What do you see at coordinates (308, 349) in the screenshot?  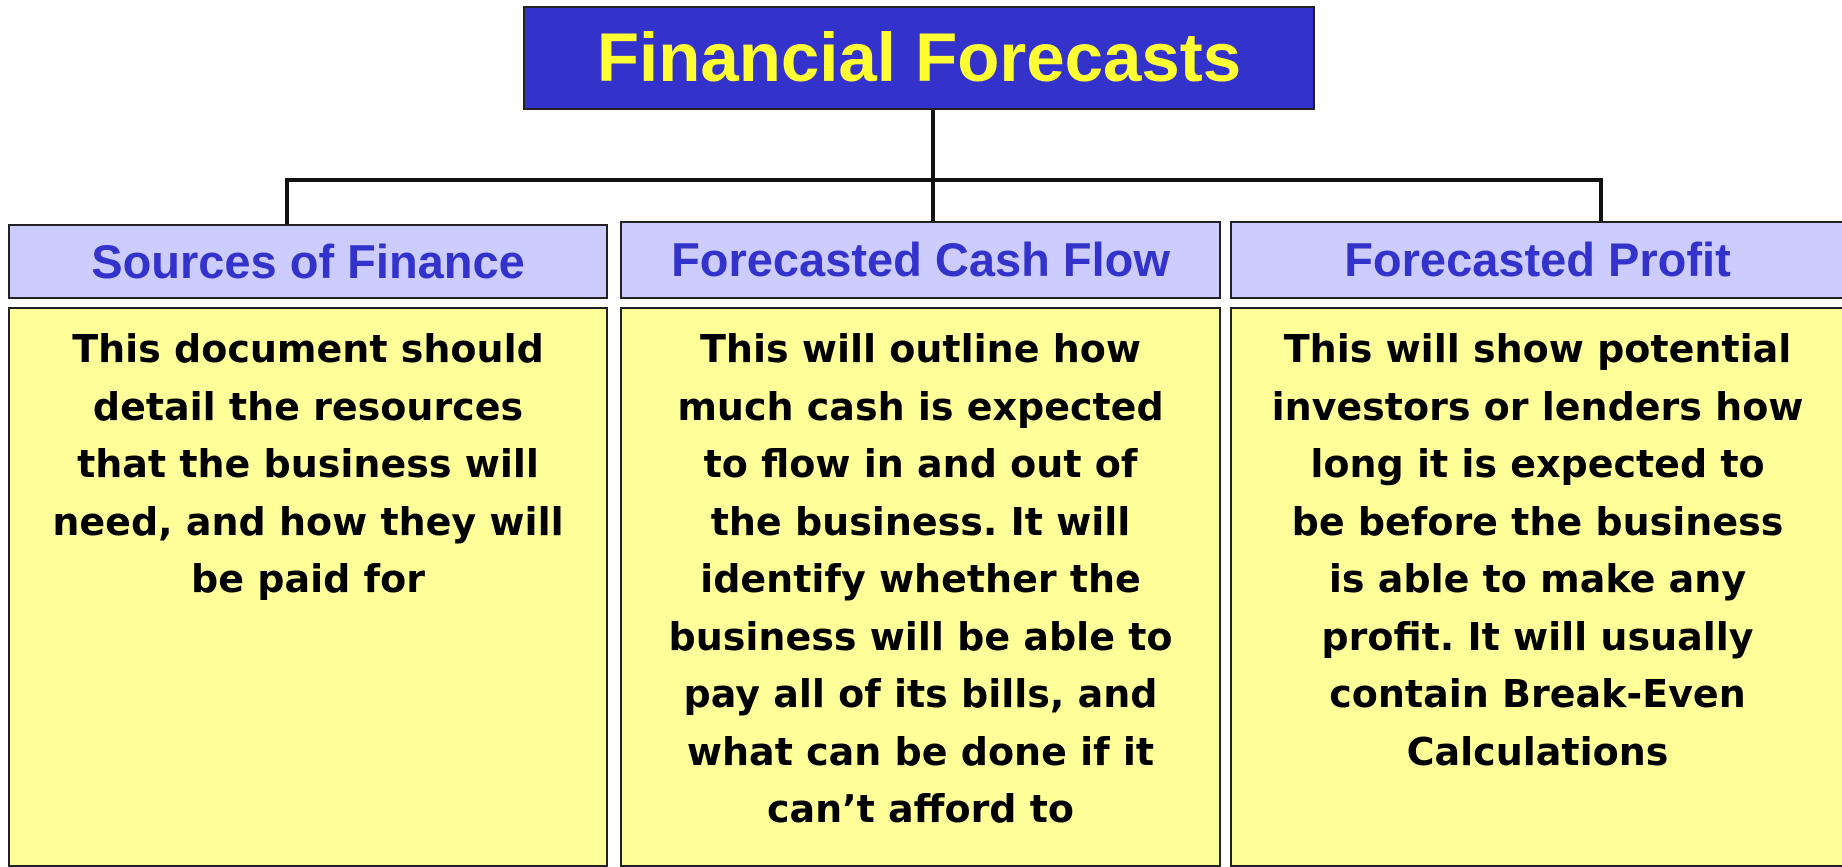 I see `body-line: This document should` at bounding box center [308, 349].